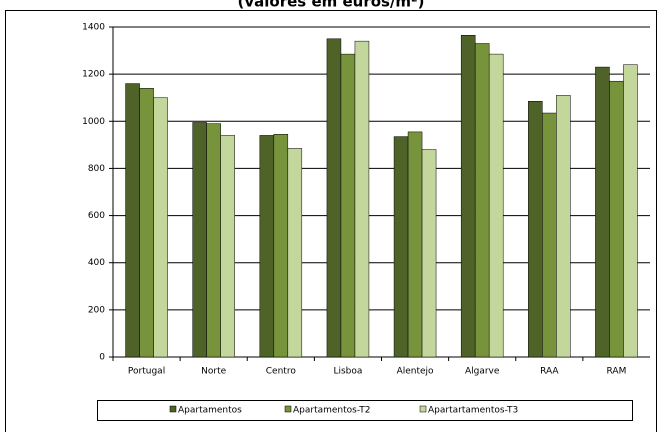  I want to click on y-tick-label: 800, so click(96, 169).